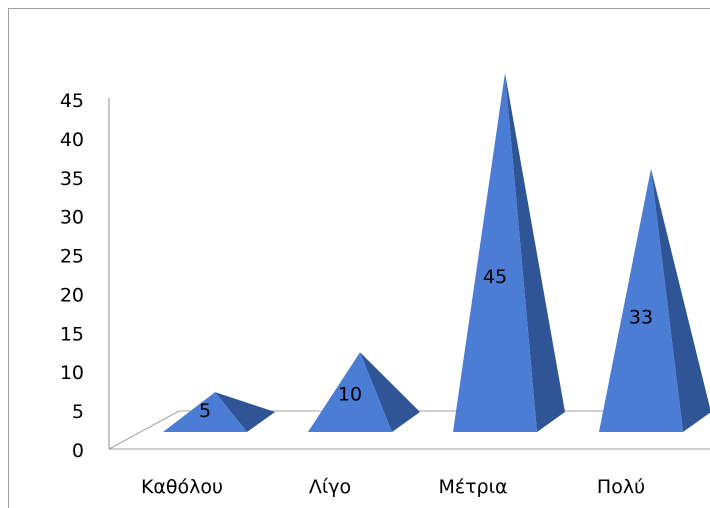 The image size is (710, 508). I want to click on y-tick-label: 20, so click(72, 295).